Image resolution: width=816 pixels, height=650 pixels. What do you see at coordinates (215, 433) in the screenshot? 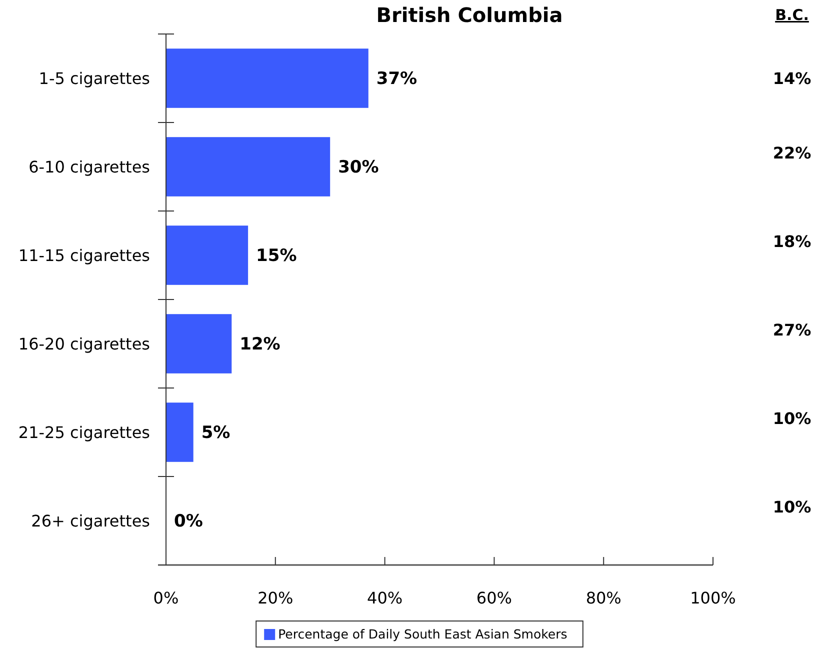
I see `data-label: 5%` at bounding box center [215, 433].